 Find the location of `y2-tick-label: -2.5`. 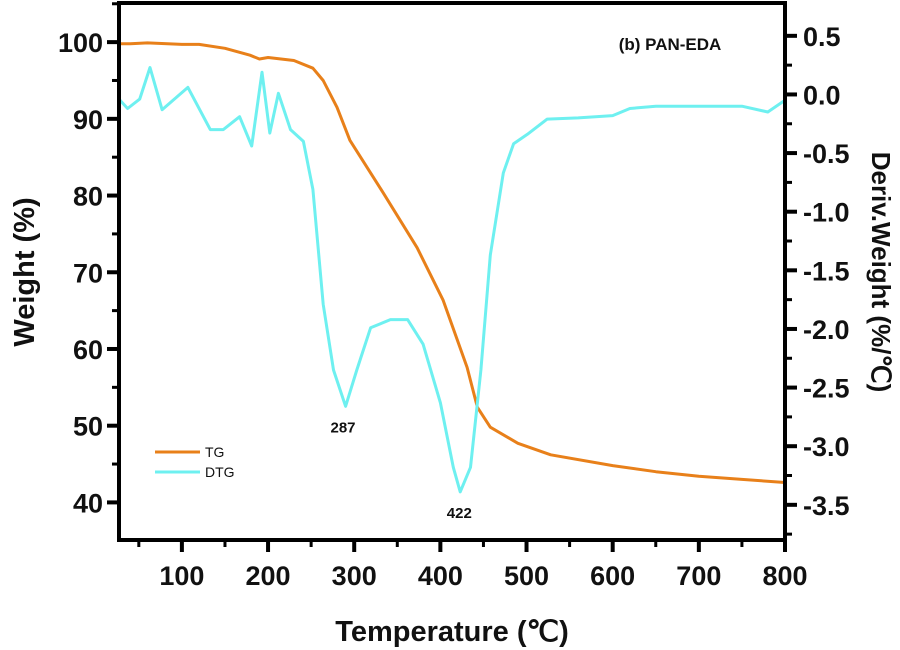

y2-tick-label: -2.5 is located at coordinates (826, 389).